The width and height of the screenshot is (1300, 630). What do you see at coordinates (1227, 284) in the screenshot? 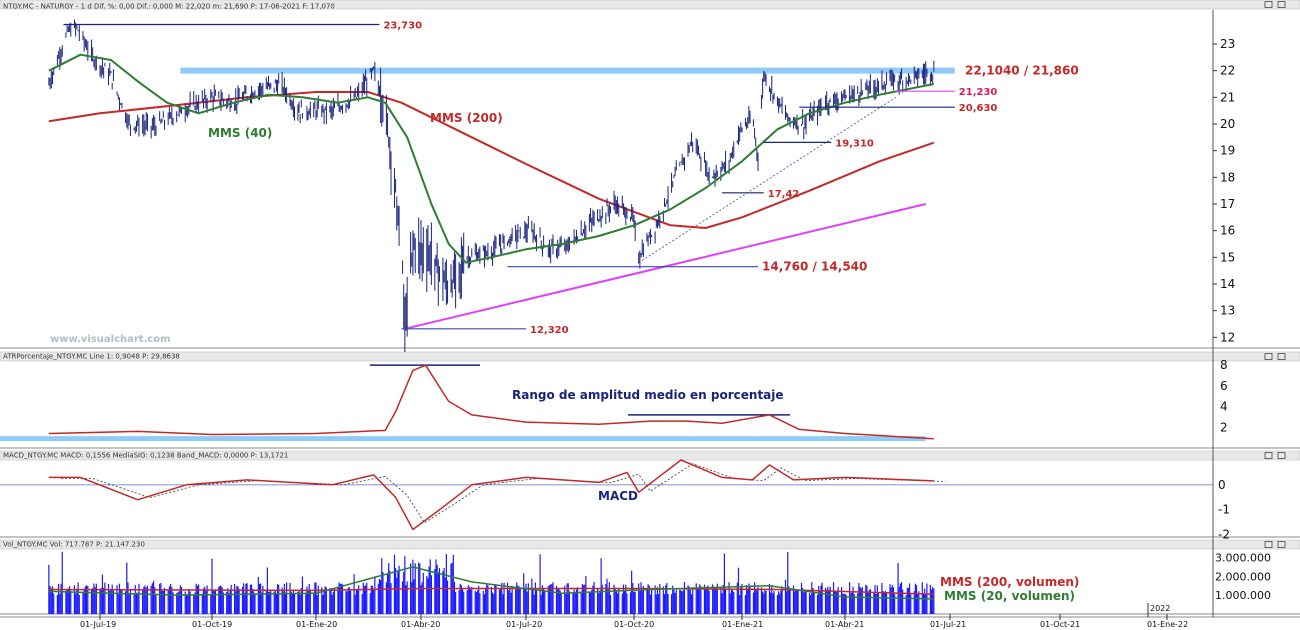
I see `price-tick-label: 14` at bounding box center [1227, 284].